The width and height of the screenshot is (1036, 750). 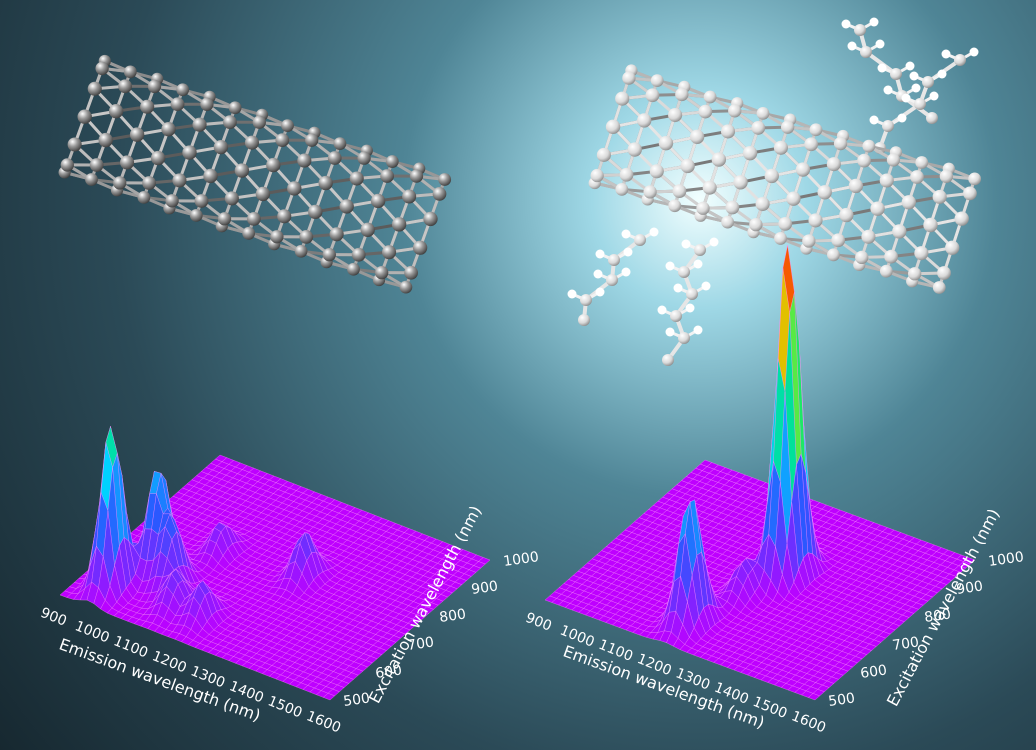 What do you see at coordinates (521, 559) in the screenshot?
I see `y-tick-label: 1000` at bounding box center [521, 559].